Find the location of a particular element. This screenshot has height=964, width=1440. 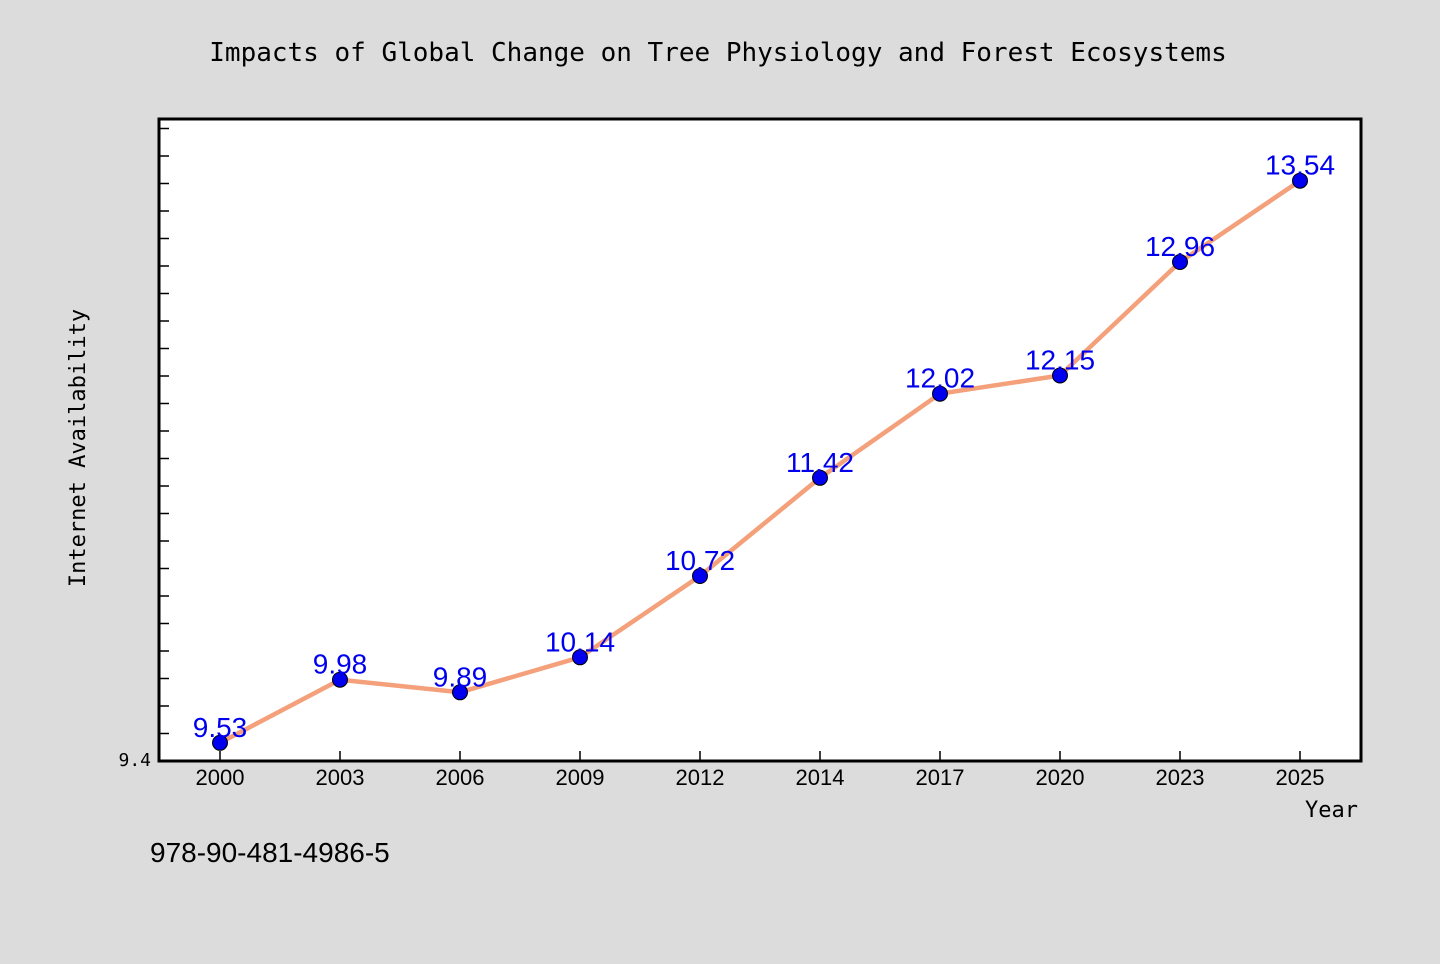

data-label: 11.42 is located at coordinates (820, 462).